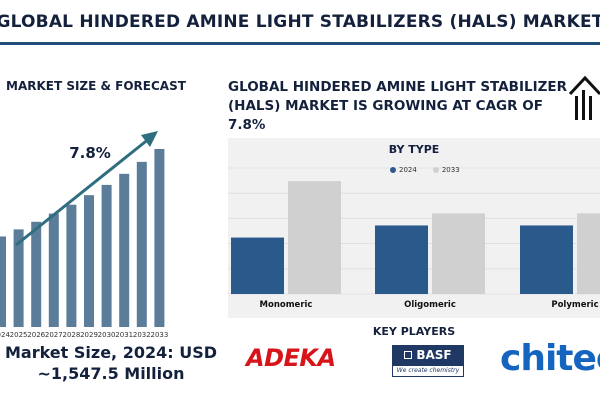 The height and width of the screenshot is (400, 600). What do you see at coordinates (414, 149) in the screenshot?
I see `by-type-title: BY TYPE` at bounding box center [414, 149].